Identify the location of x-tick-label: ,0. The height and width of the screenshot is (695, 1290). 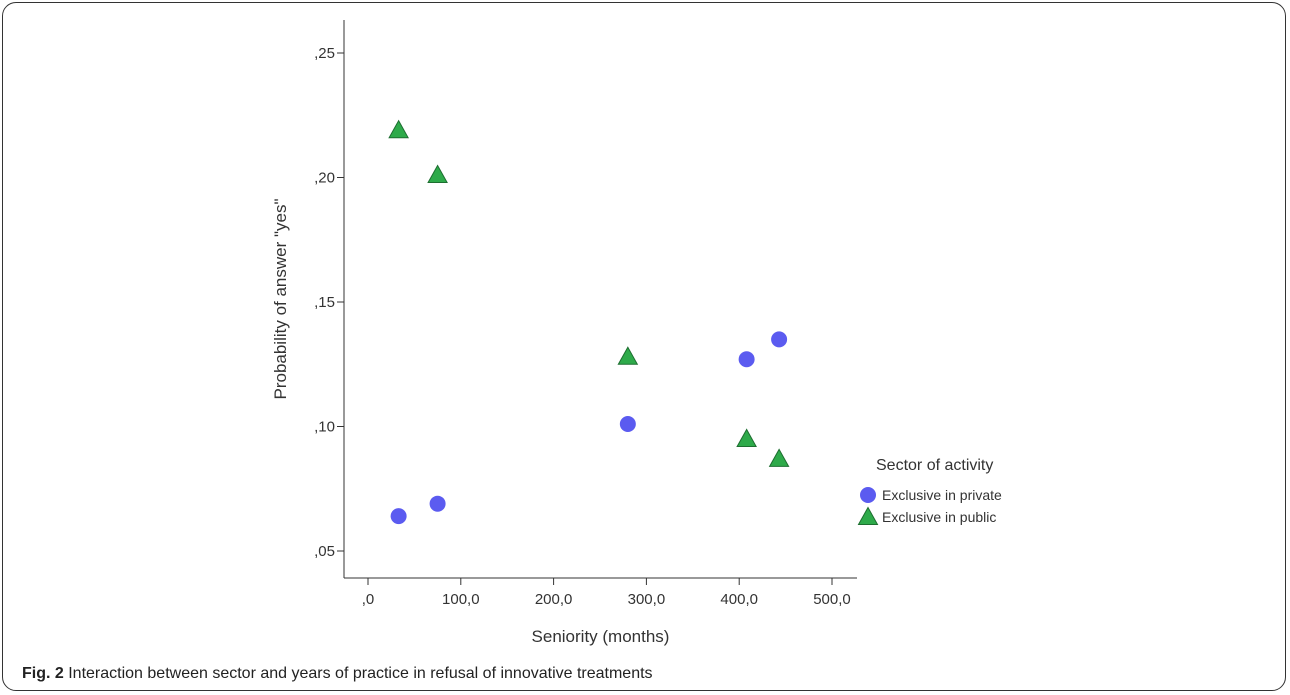
(368, 599).